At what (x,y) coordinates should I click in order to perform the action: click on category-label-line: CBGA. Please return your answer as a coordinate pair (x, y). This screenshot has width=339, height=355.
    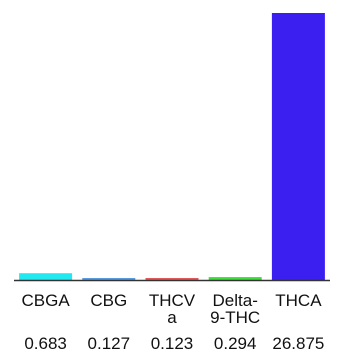
    Looking at the image, I should click on (46, 300).